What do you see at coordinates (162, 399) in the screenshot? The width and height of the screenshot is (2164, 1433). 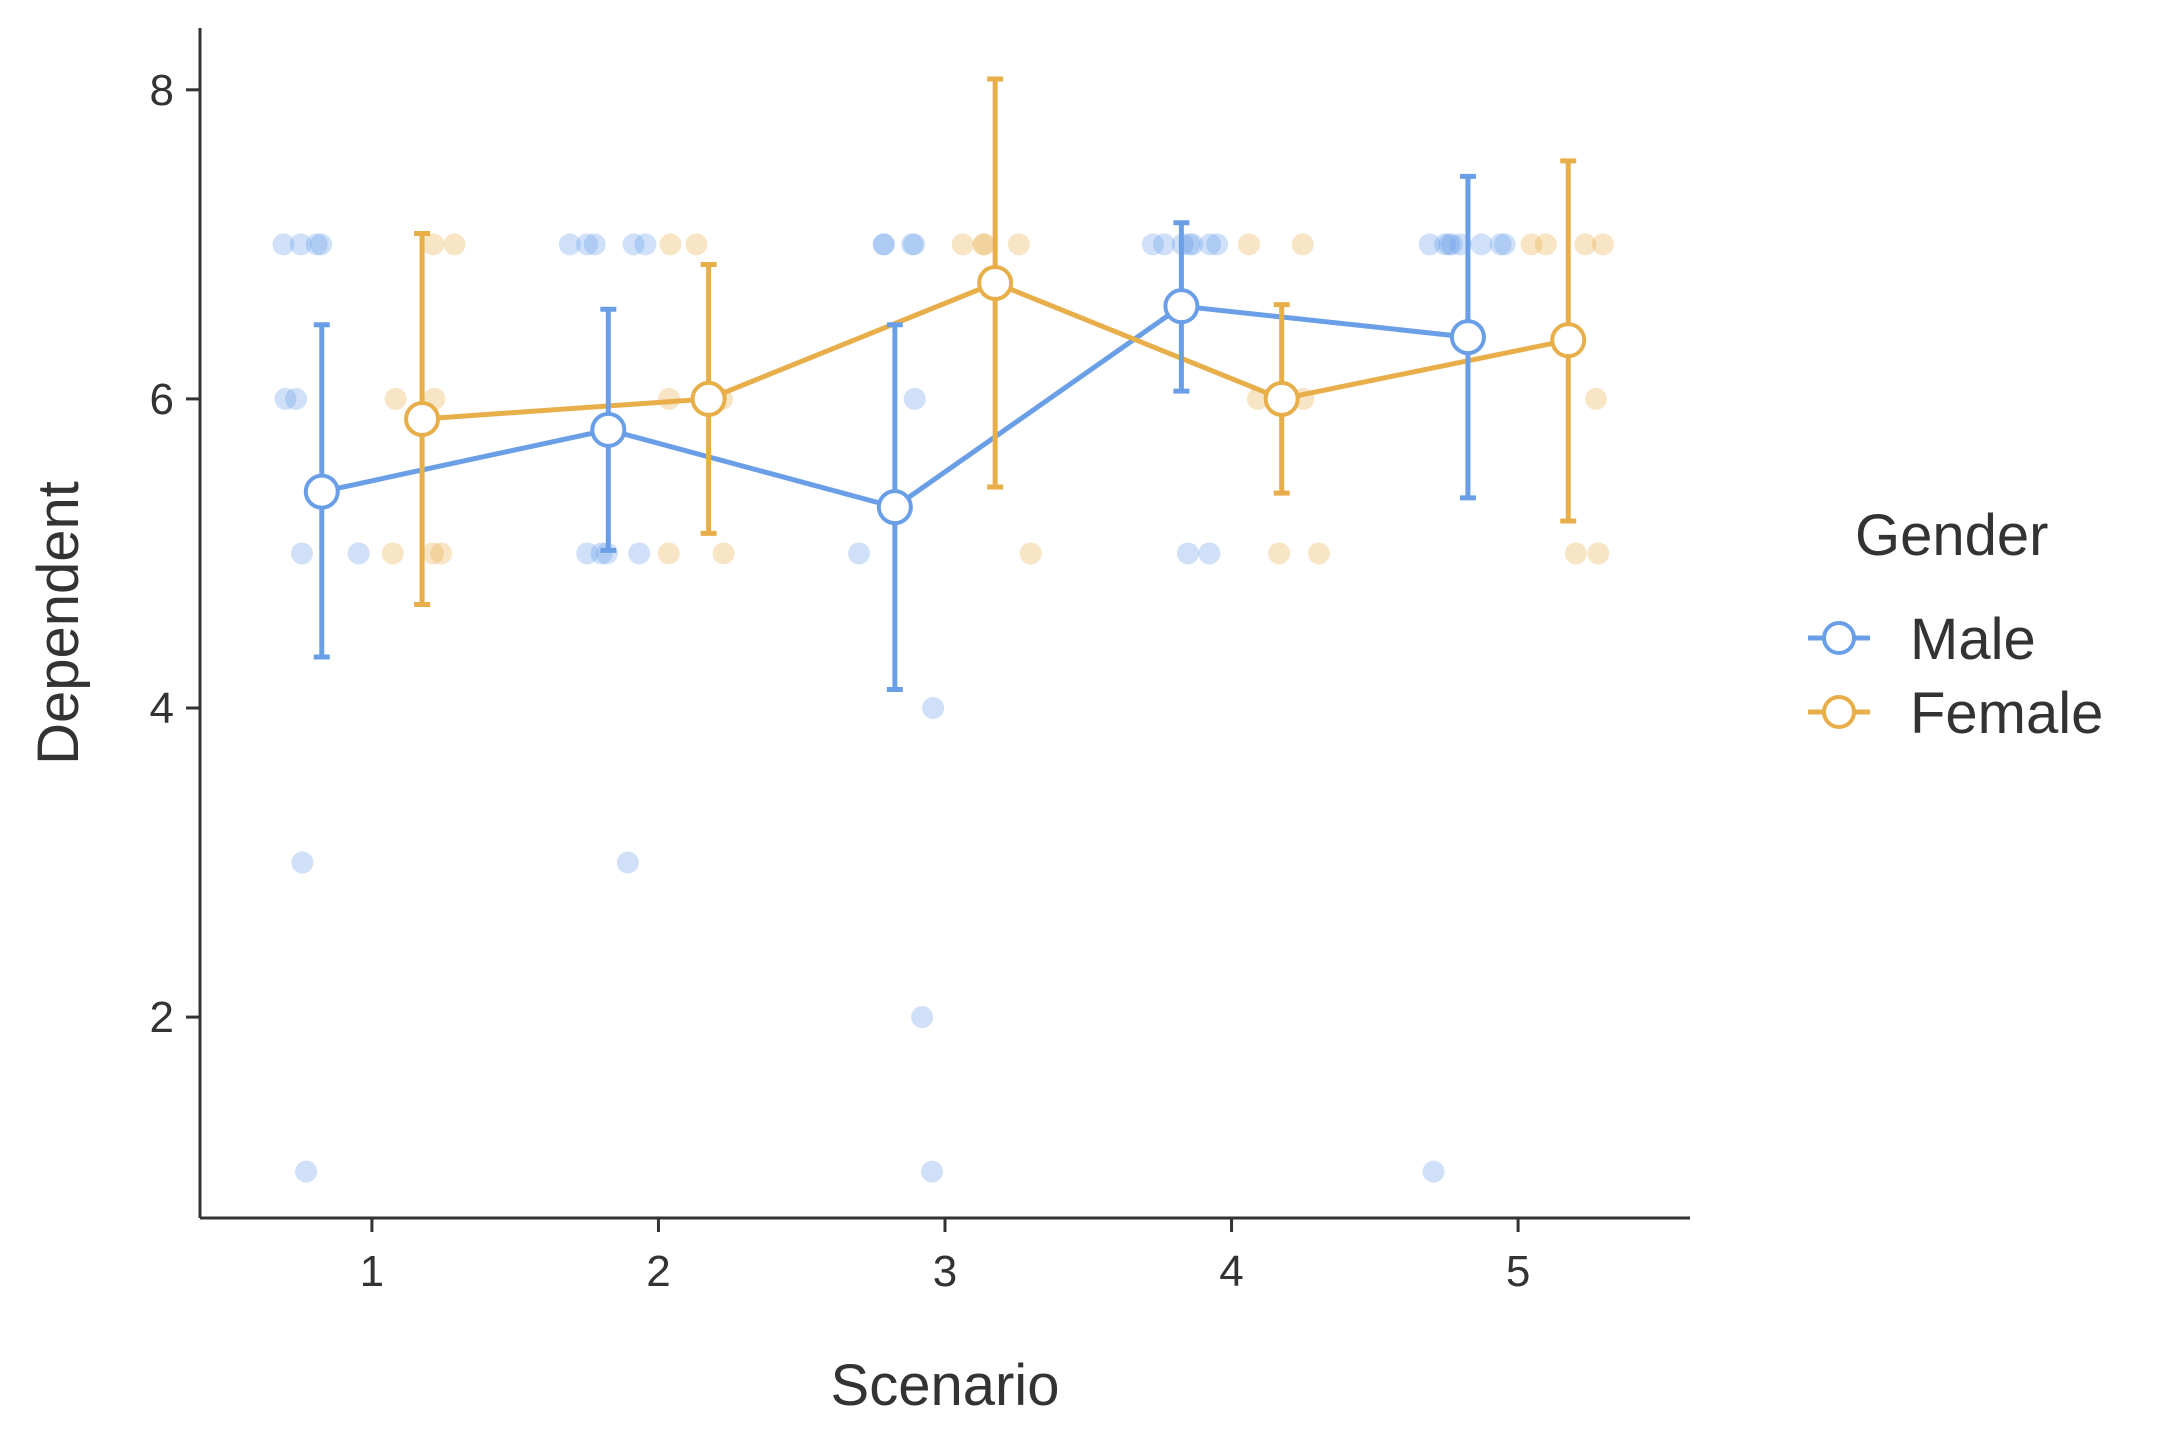 I see `y-tick-label: 6` at bounding box center [162, 399].